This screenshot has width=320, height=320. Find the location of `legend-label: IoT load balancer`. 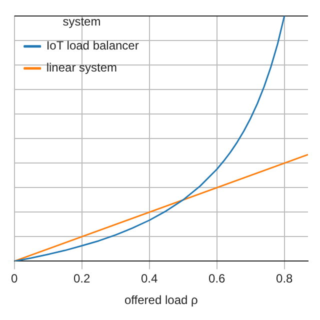

legend-label: IoT load balancer is located at coordinates (92, 45).